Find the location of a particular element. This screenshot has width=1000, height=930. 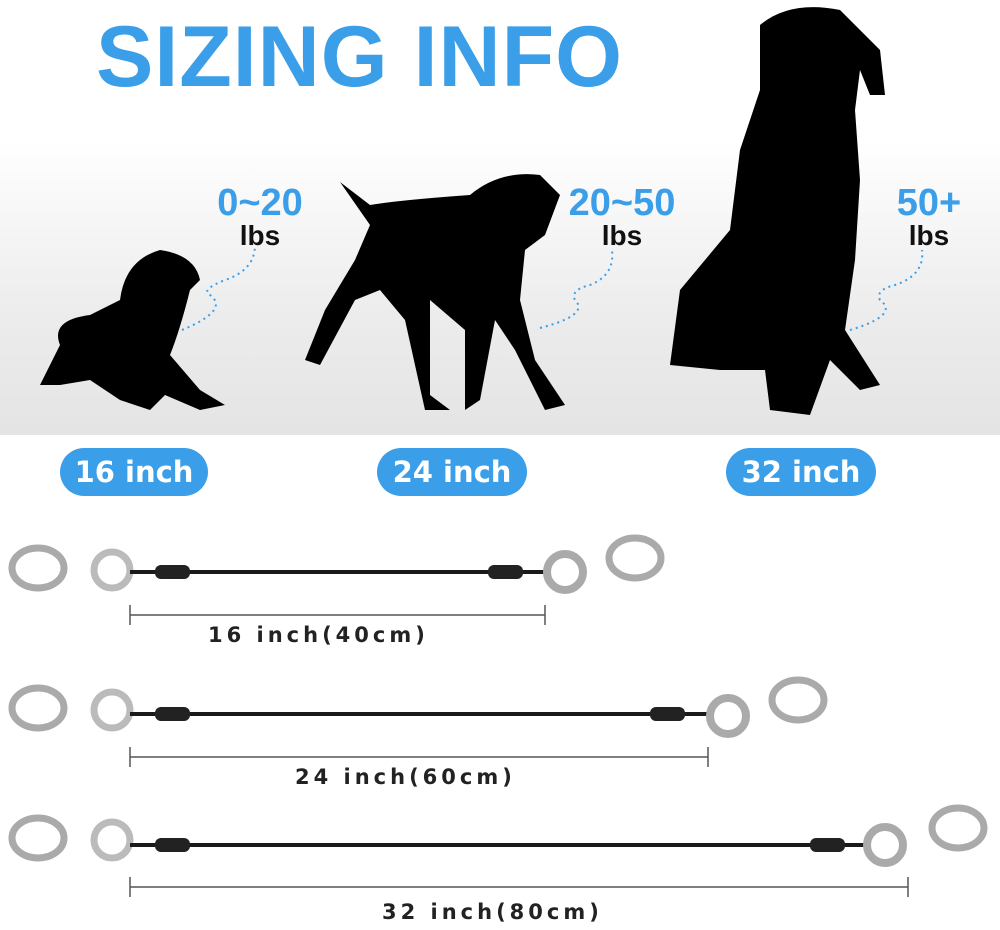

length-badge-16: 16 inch is located at coordinates (134, 472).